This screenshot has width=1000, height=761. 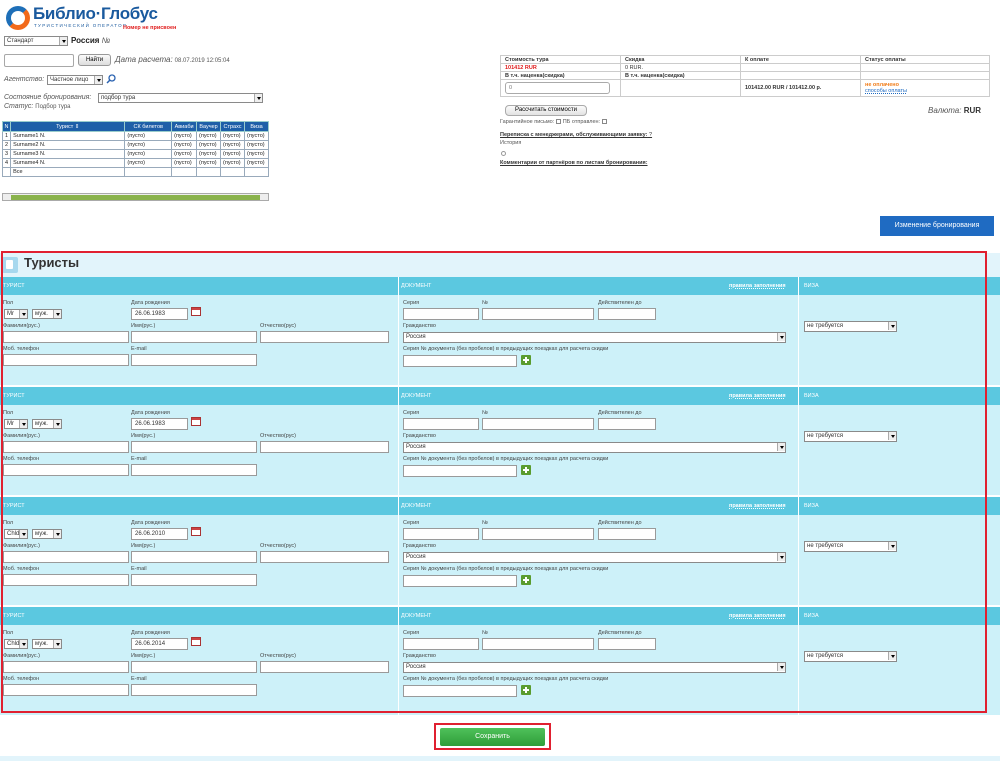 I want to click on birthdate-input: 26.06.2010, so click(x=159, y=534).